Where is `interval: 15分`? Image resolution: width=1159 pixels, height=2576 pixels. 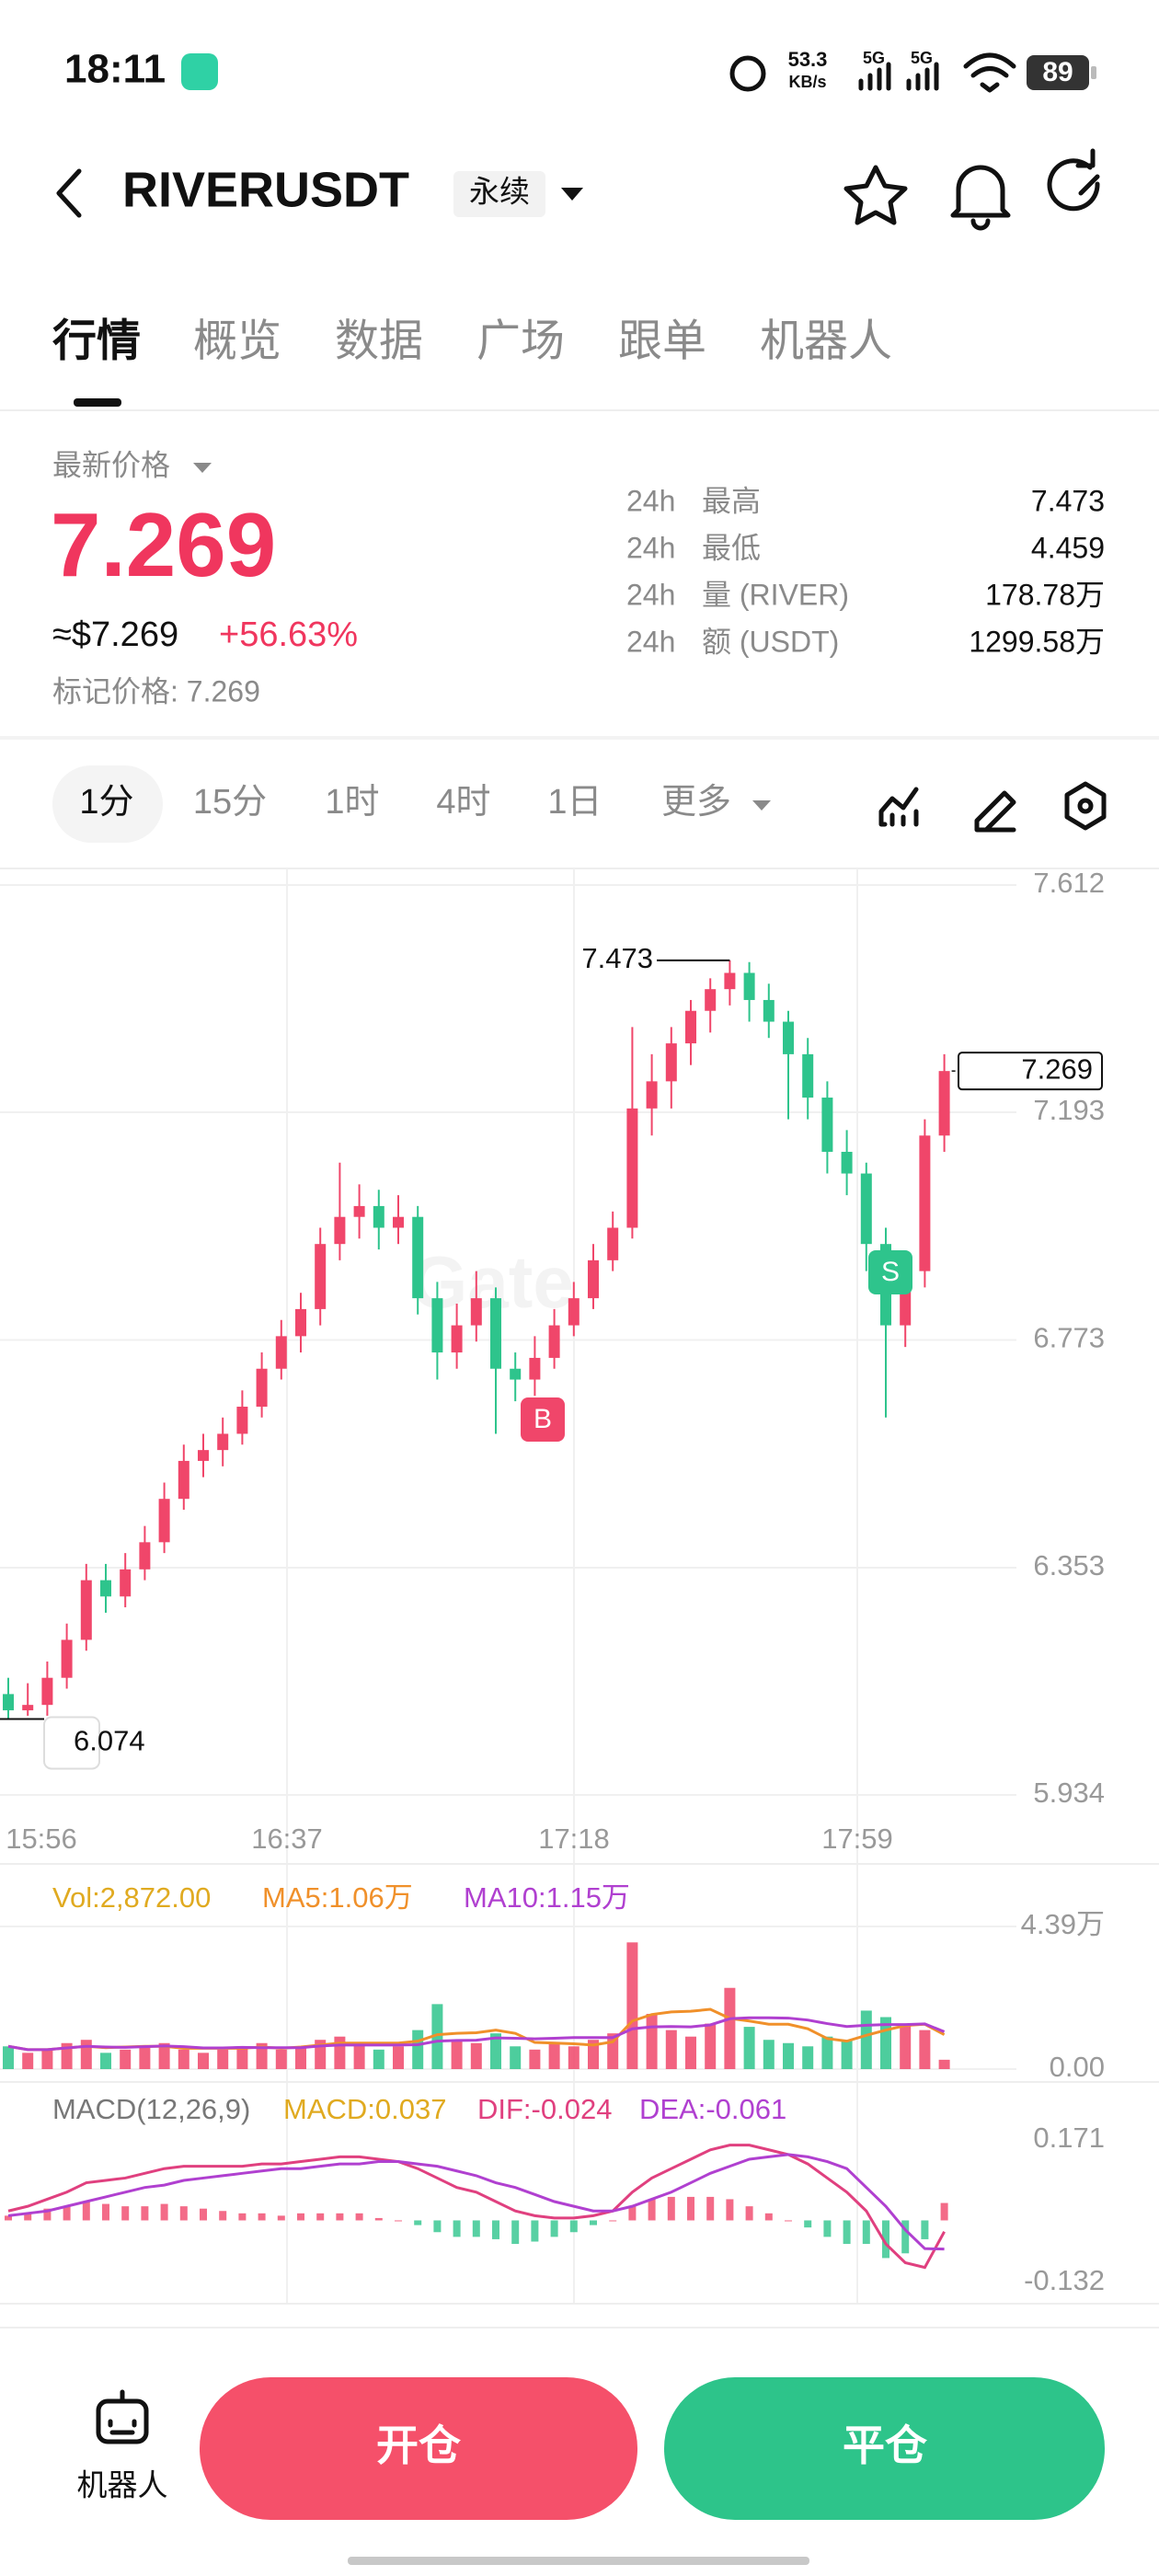 interval: 15分 is located at coordinates (230, 802).